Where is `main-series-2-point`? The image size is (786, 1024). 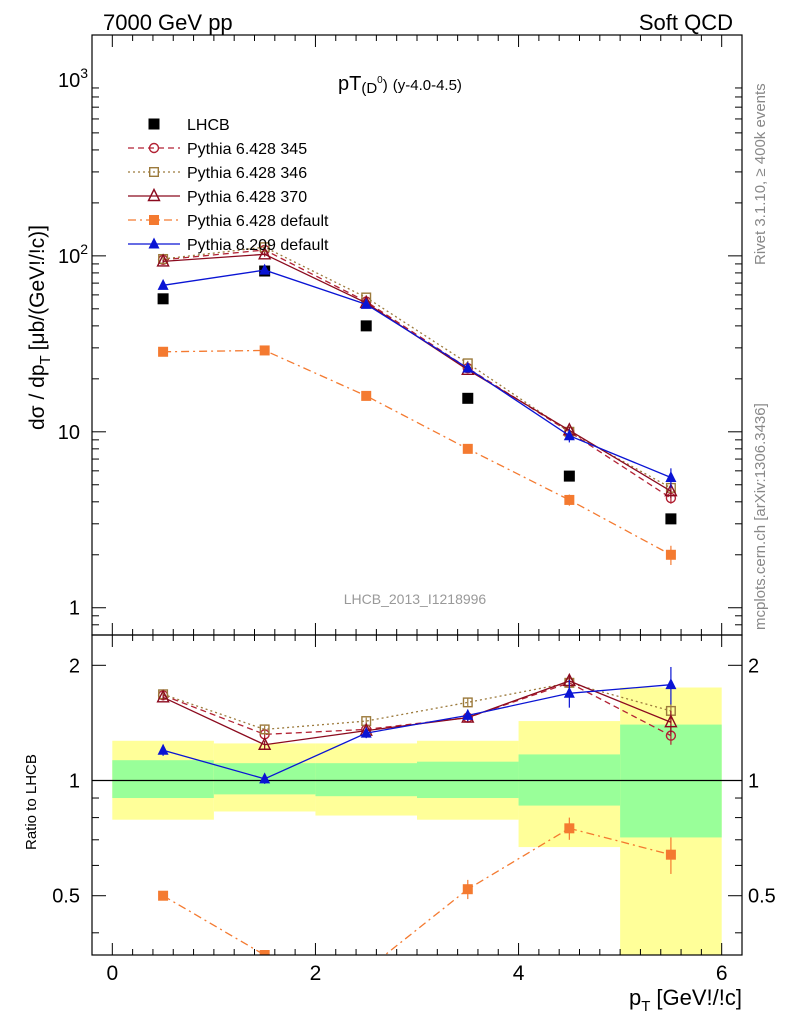 main-series-2-point is located at coordinates (264, 247).